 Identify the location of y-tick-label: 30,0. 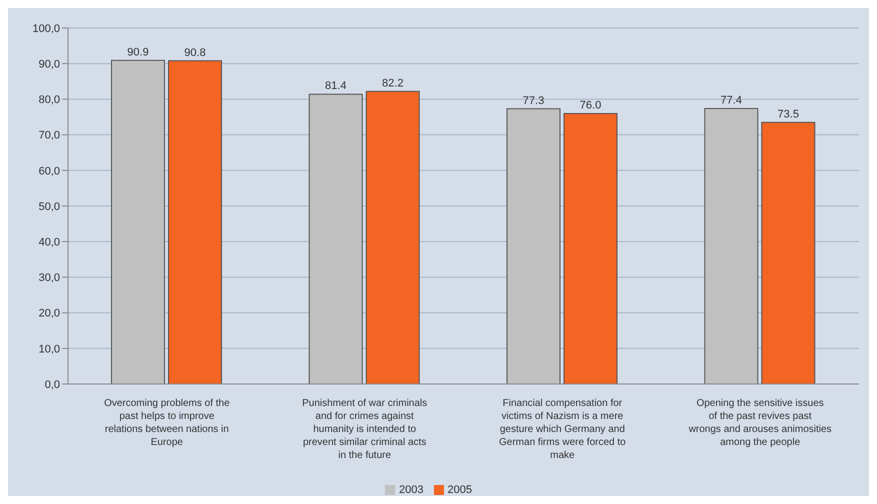
(49, 278).